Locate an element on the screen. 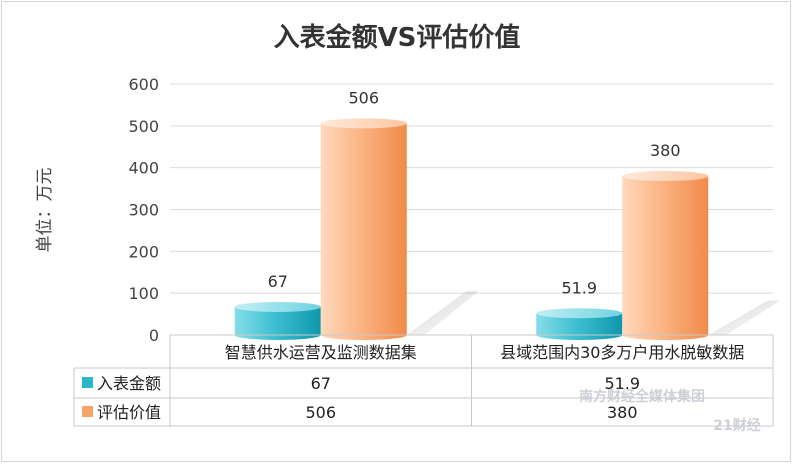 The image size is (794, 465). y-tick-label: 0 is located at coordinates (154, 335).